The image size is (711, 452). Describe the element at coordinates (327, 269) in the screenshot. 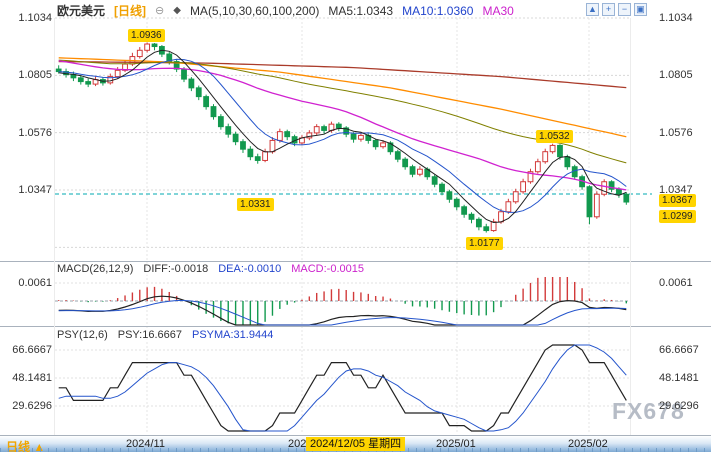

I see `macd-value-label: MACD:-0.0015` at that location.